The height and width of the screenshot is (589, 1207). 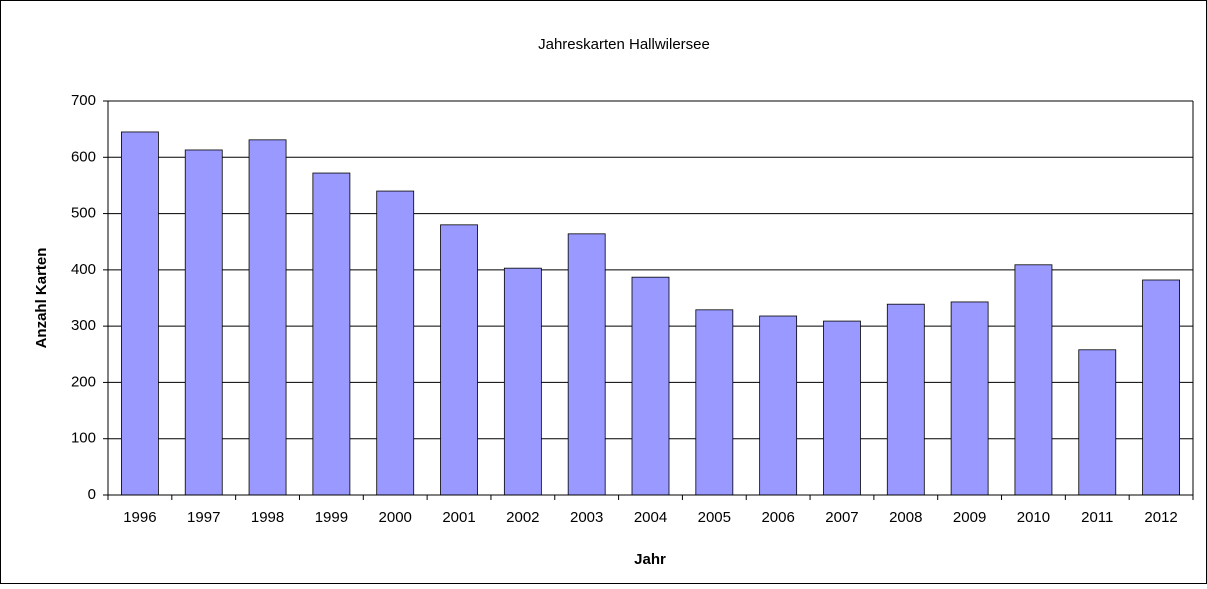 What do you see at coordinates (624, 44) in the screenshot?
I see `chart-title: Jahreskarten Hallwilersee` at bounding box center [624, 44].